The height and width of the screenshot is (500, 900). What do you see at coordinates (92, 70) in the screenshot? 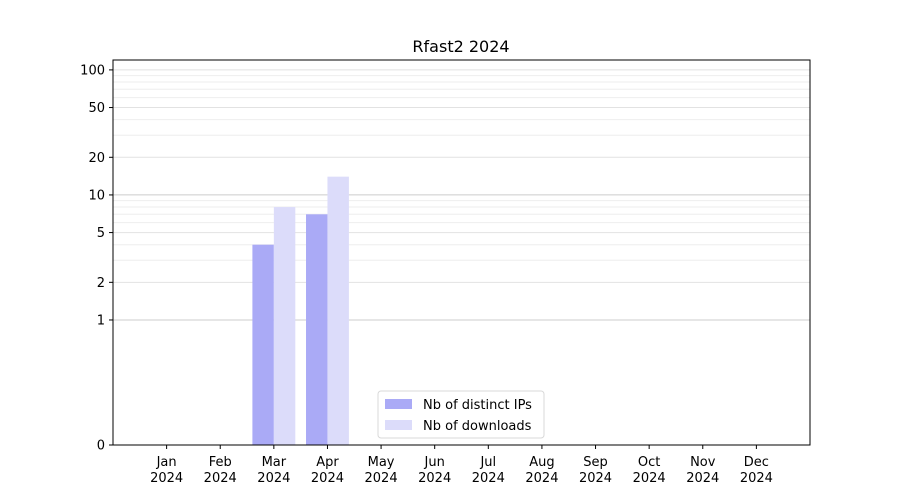
I see `y-tick-label: 100` at bounding box center [92, 70].